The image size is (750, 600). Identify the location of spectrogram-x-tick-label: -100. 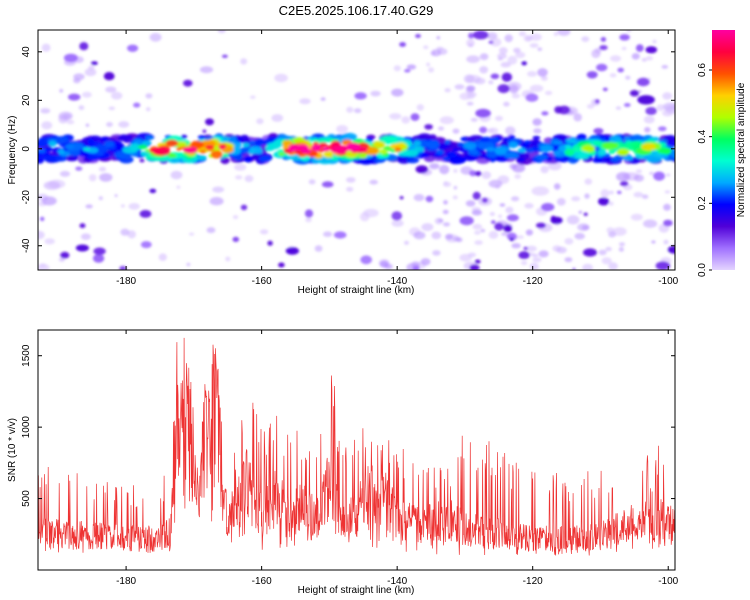
(668, 281).